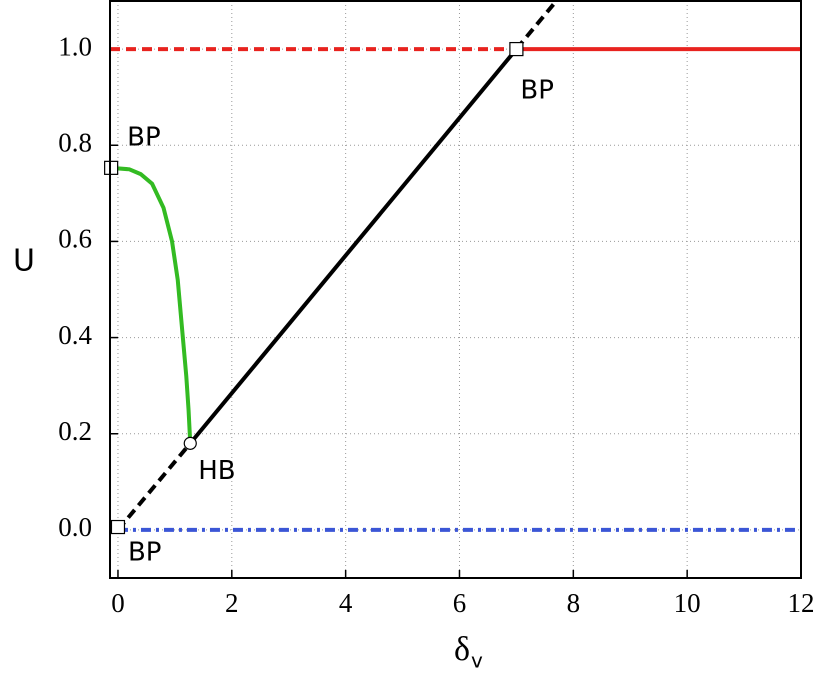  What do you see at coordinates (75, 431) in the screenshot?
I see `y-tick-label: 0.2` at bounding box center [75, 431].